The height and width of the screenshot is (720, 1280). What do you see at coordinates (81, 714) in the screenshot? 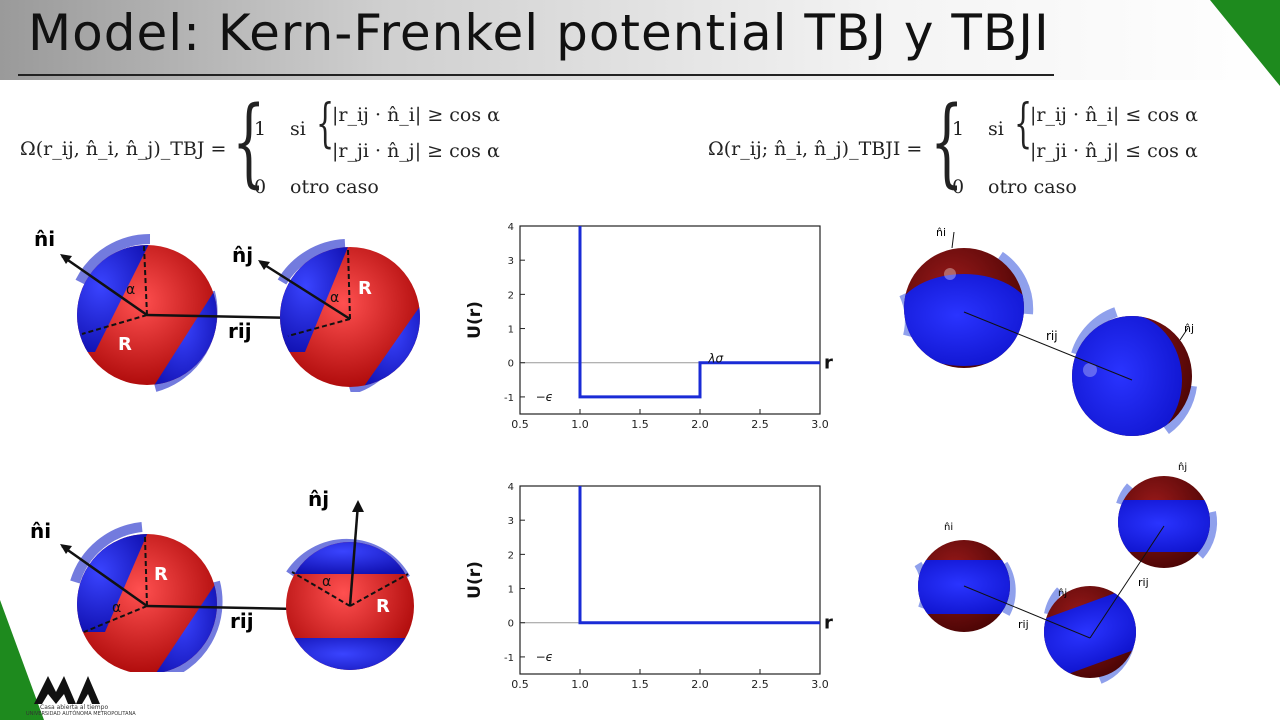
I see `logo-caption-2: UNIVERSIDAD AUTÓNOMA METROPOLITANA` at bounding box center [81, 714].